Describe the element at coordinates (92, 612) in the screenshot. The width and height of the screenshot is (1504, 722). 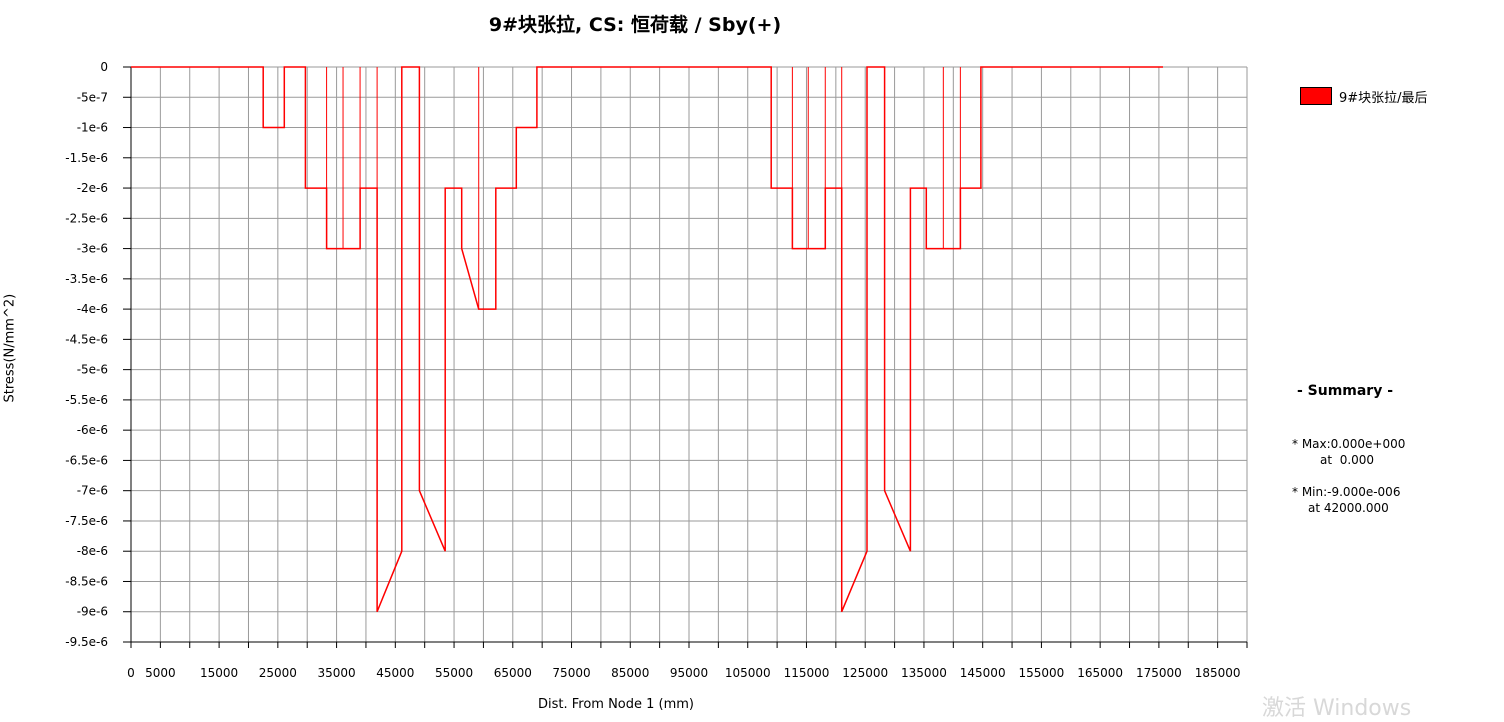
I see `y-tick-label: -9e-6` at that location.